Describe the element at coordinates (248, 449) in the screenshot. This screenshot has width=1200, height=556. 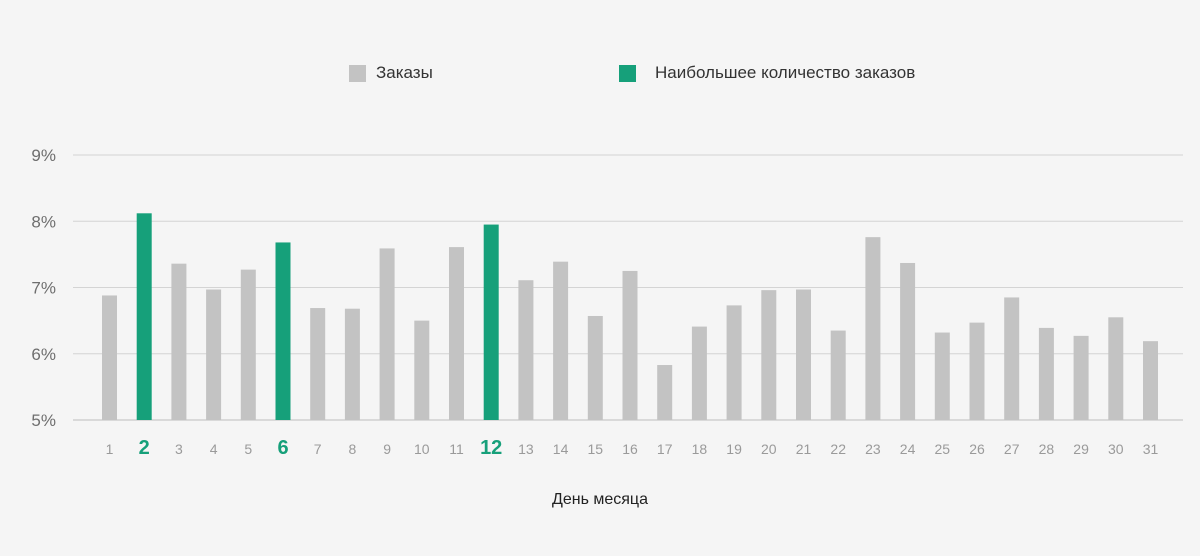
I see `x-tick-label: 5` at that location.